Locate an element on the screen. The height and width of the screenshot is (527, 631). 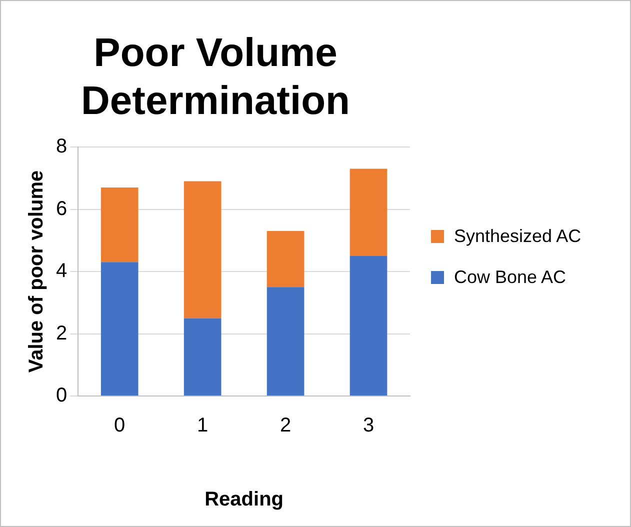
legend-label: Synthesized AC is located at coordinates (518, 236).